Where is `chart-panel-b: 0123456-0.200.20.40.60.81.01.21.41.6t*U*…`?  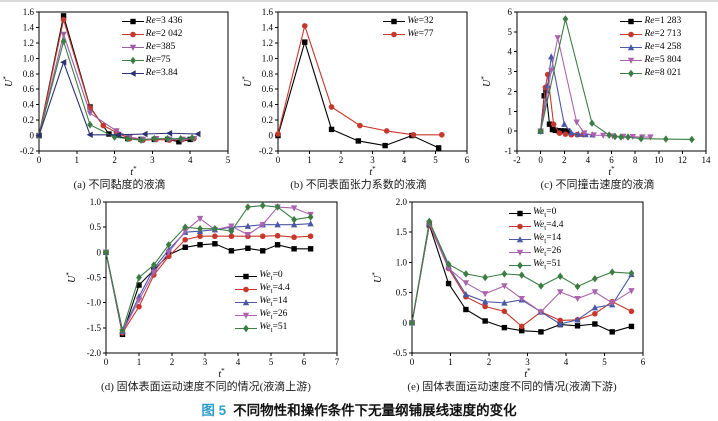 chart-panel-b: 0123456-0.200.20.40.60.81.01.21.41.6t*U*… is located at coordinates (358, 99).